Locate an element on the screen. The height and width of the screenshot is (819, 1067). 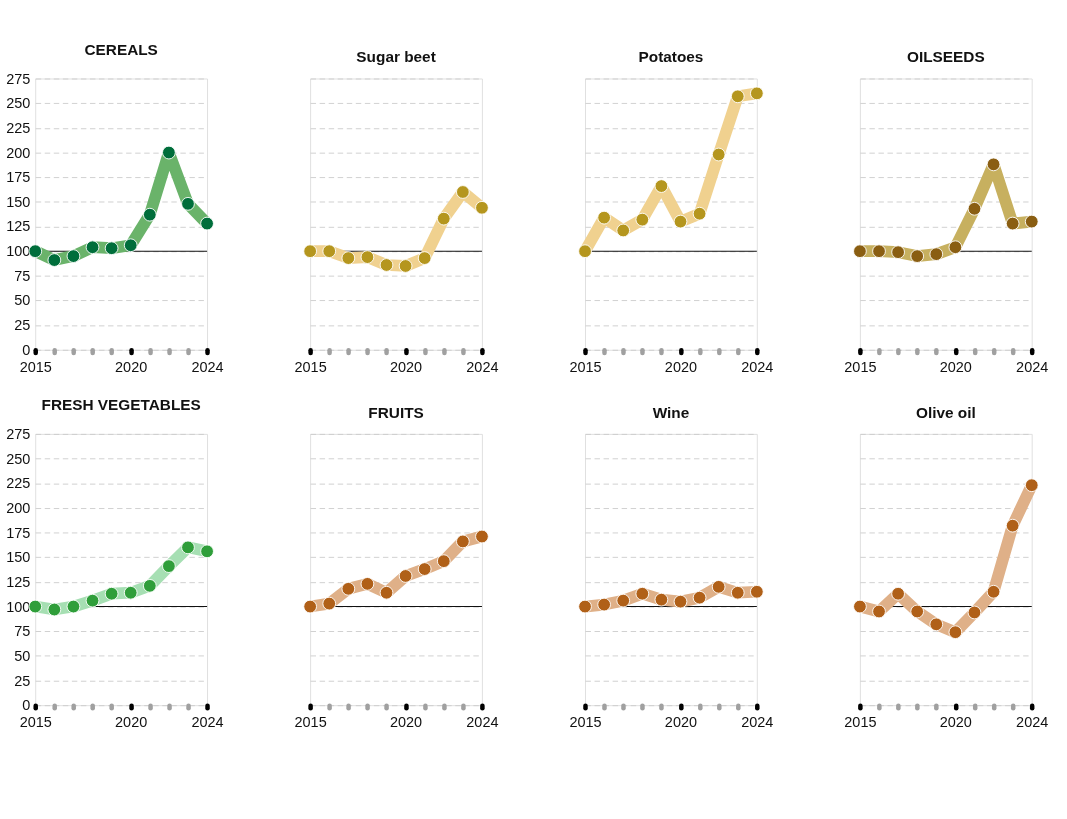
y-tick-label: 50 is located at coordinates (22, 300).